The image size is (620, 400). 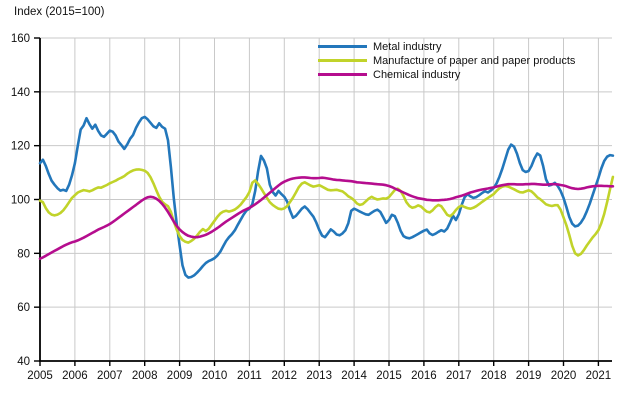 What do you see at coordinates (23, 254) in the screenshot?
I see `y-tick-label: 80` at bounding box center [23, 254].